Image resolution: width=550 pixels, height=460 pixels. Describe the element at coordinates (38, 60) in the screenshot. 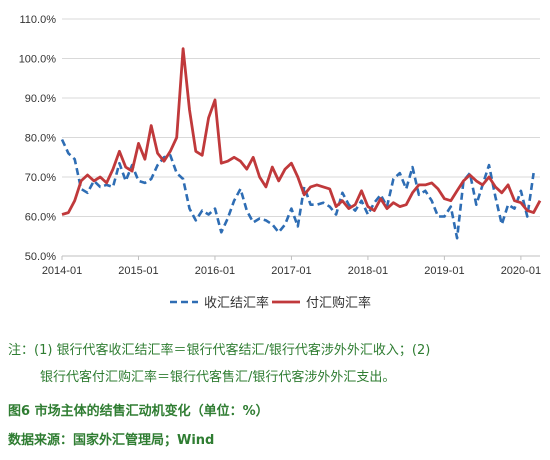

I see `y-tick-label: 100.0%` at that location.